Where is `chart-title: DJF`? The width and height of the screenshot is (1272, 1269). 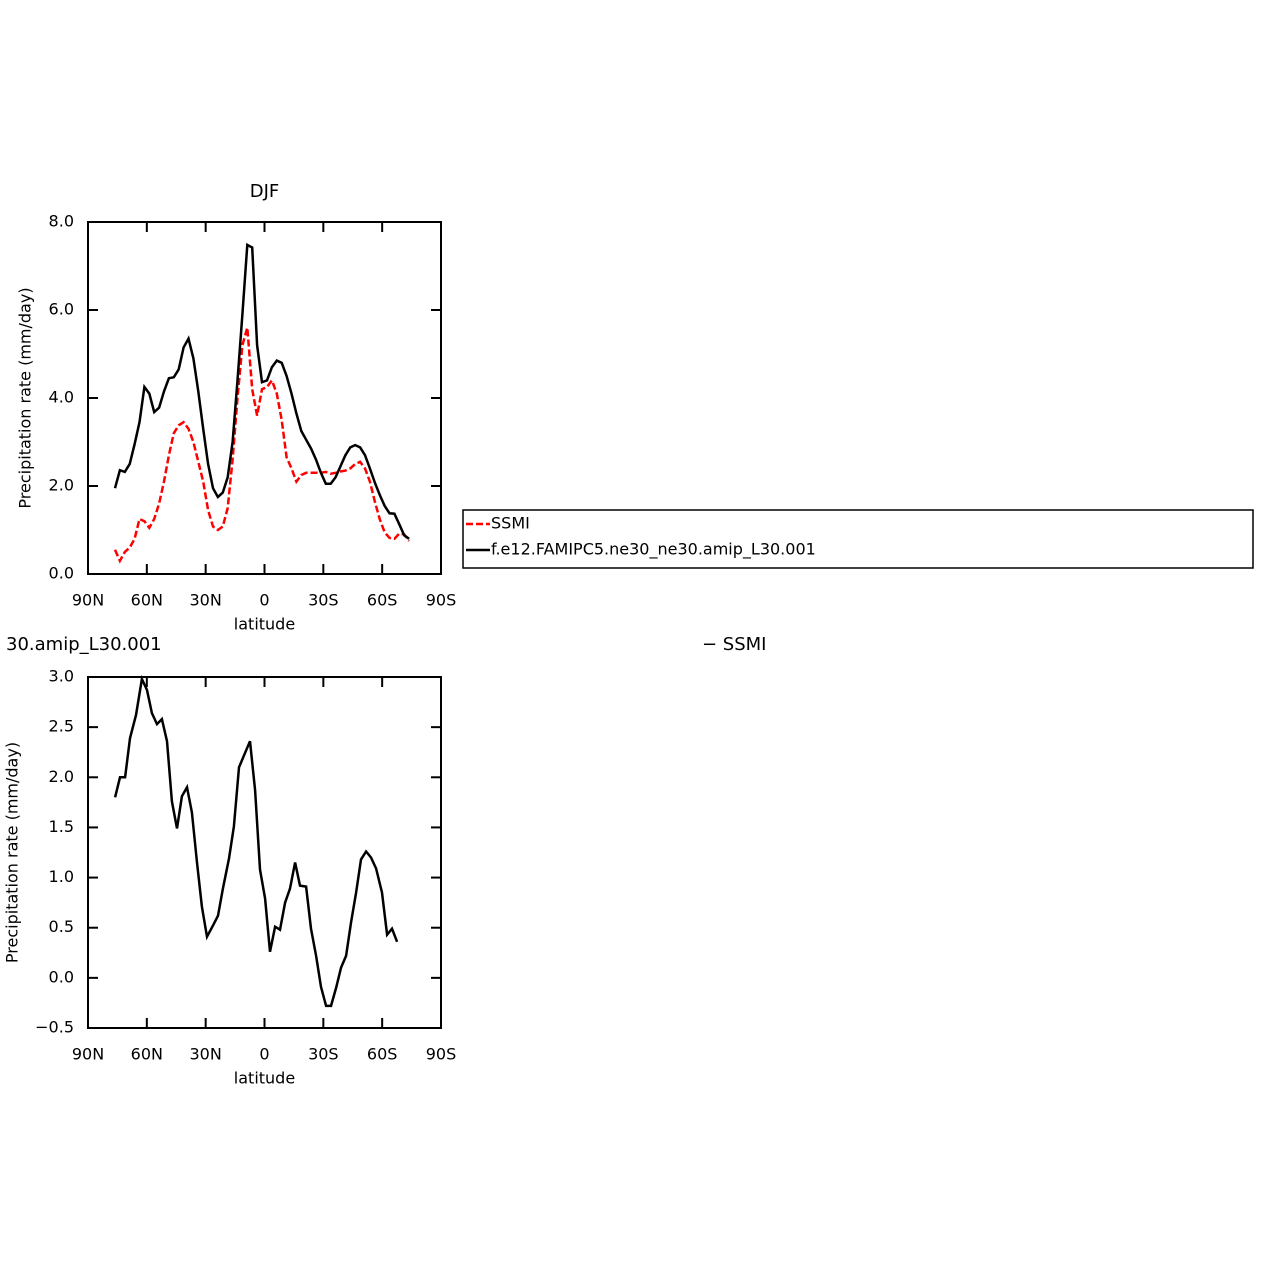 chart-title: DJF is located at coordinates (265, 191).